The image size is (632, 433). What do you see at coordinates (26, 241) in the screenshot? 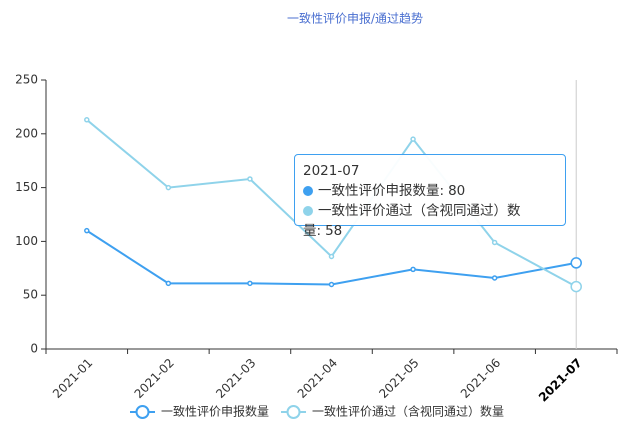
I see `y-tick-label: 100` at bounding box center [26, 241].